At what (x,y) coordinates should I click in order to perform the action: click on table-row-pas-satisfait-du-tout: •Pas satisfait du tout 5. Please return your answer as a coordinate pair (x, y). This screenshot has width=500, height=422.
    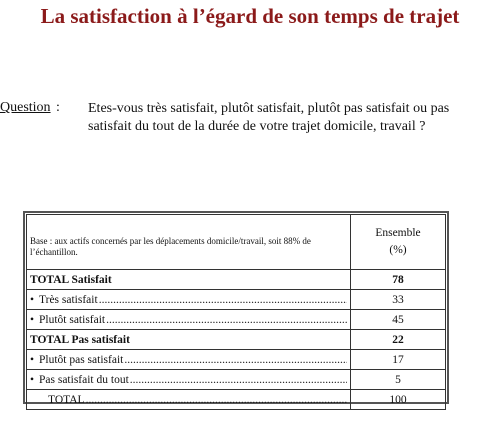
    Looking at the image, I should click on (236, 379).